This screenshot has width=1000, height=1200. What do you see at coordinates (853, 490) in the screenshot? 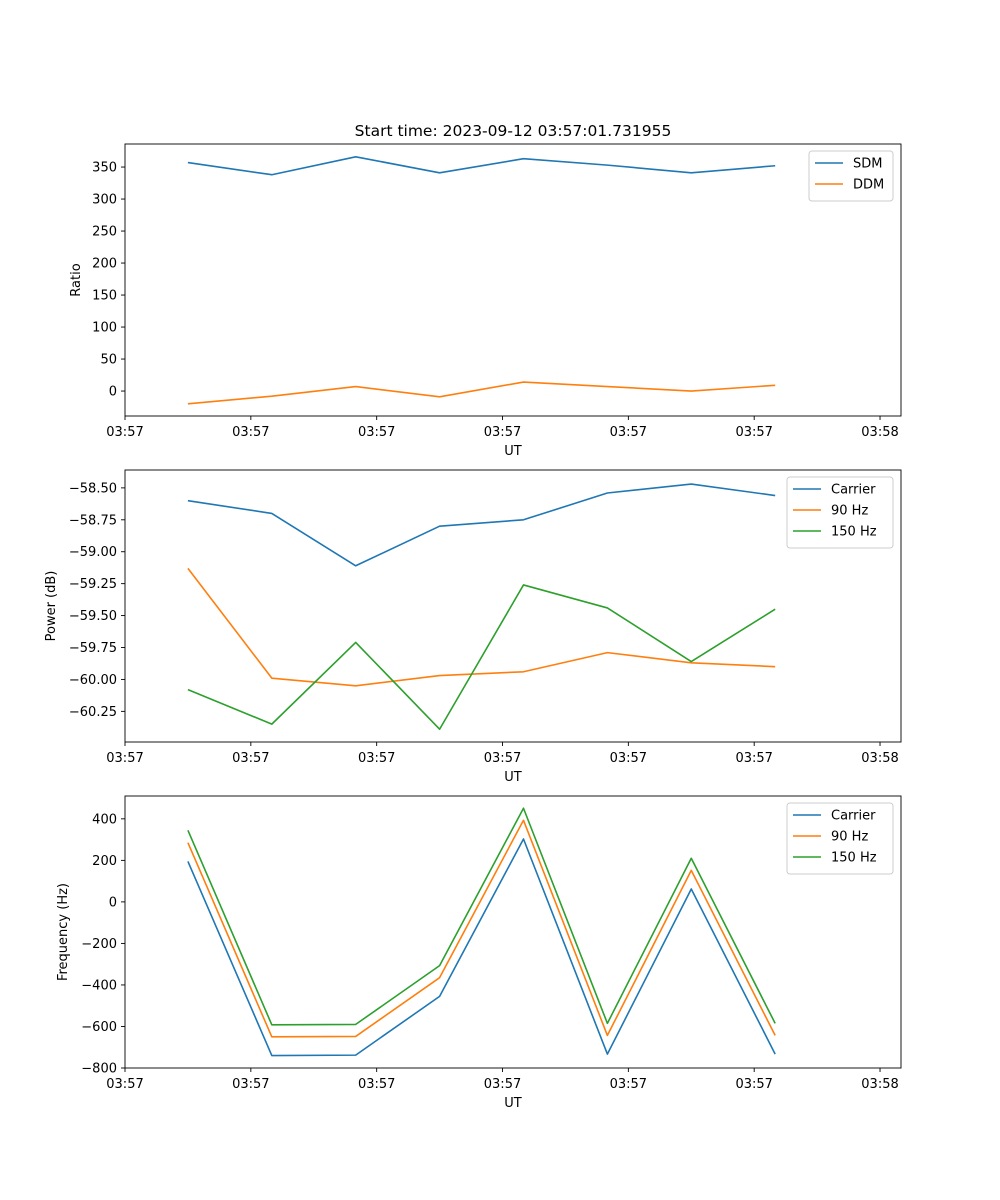
I see `power-legend-label: Carrier` at bounding box center [853, 490].